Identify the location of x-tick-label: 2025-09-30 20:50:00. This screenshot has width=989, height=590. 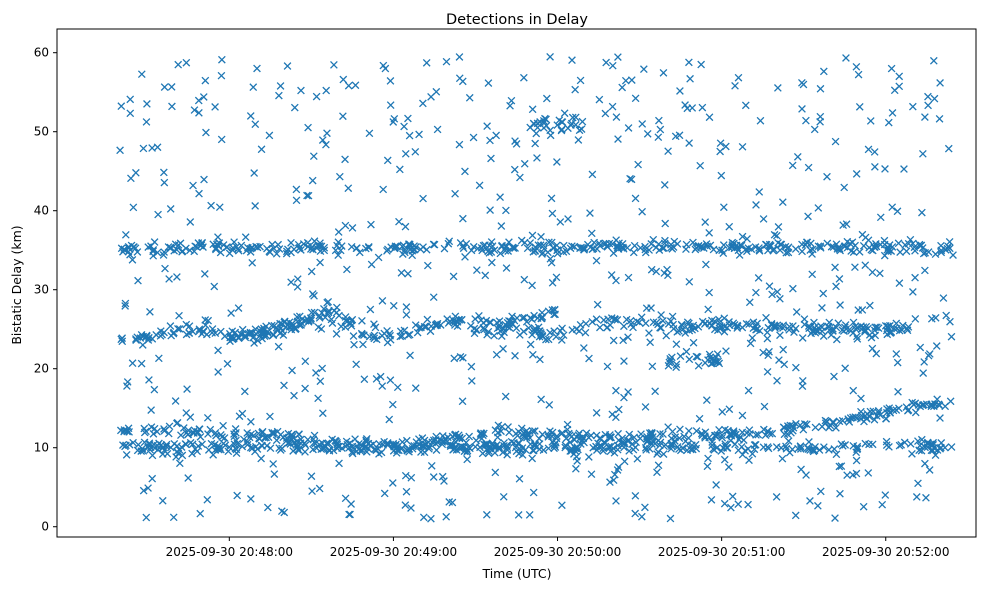
(557, 552).